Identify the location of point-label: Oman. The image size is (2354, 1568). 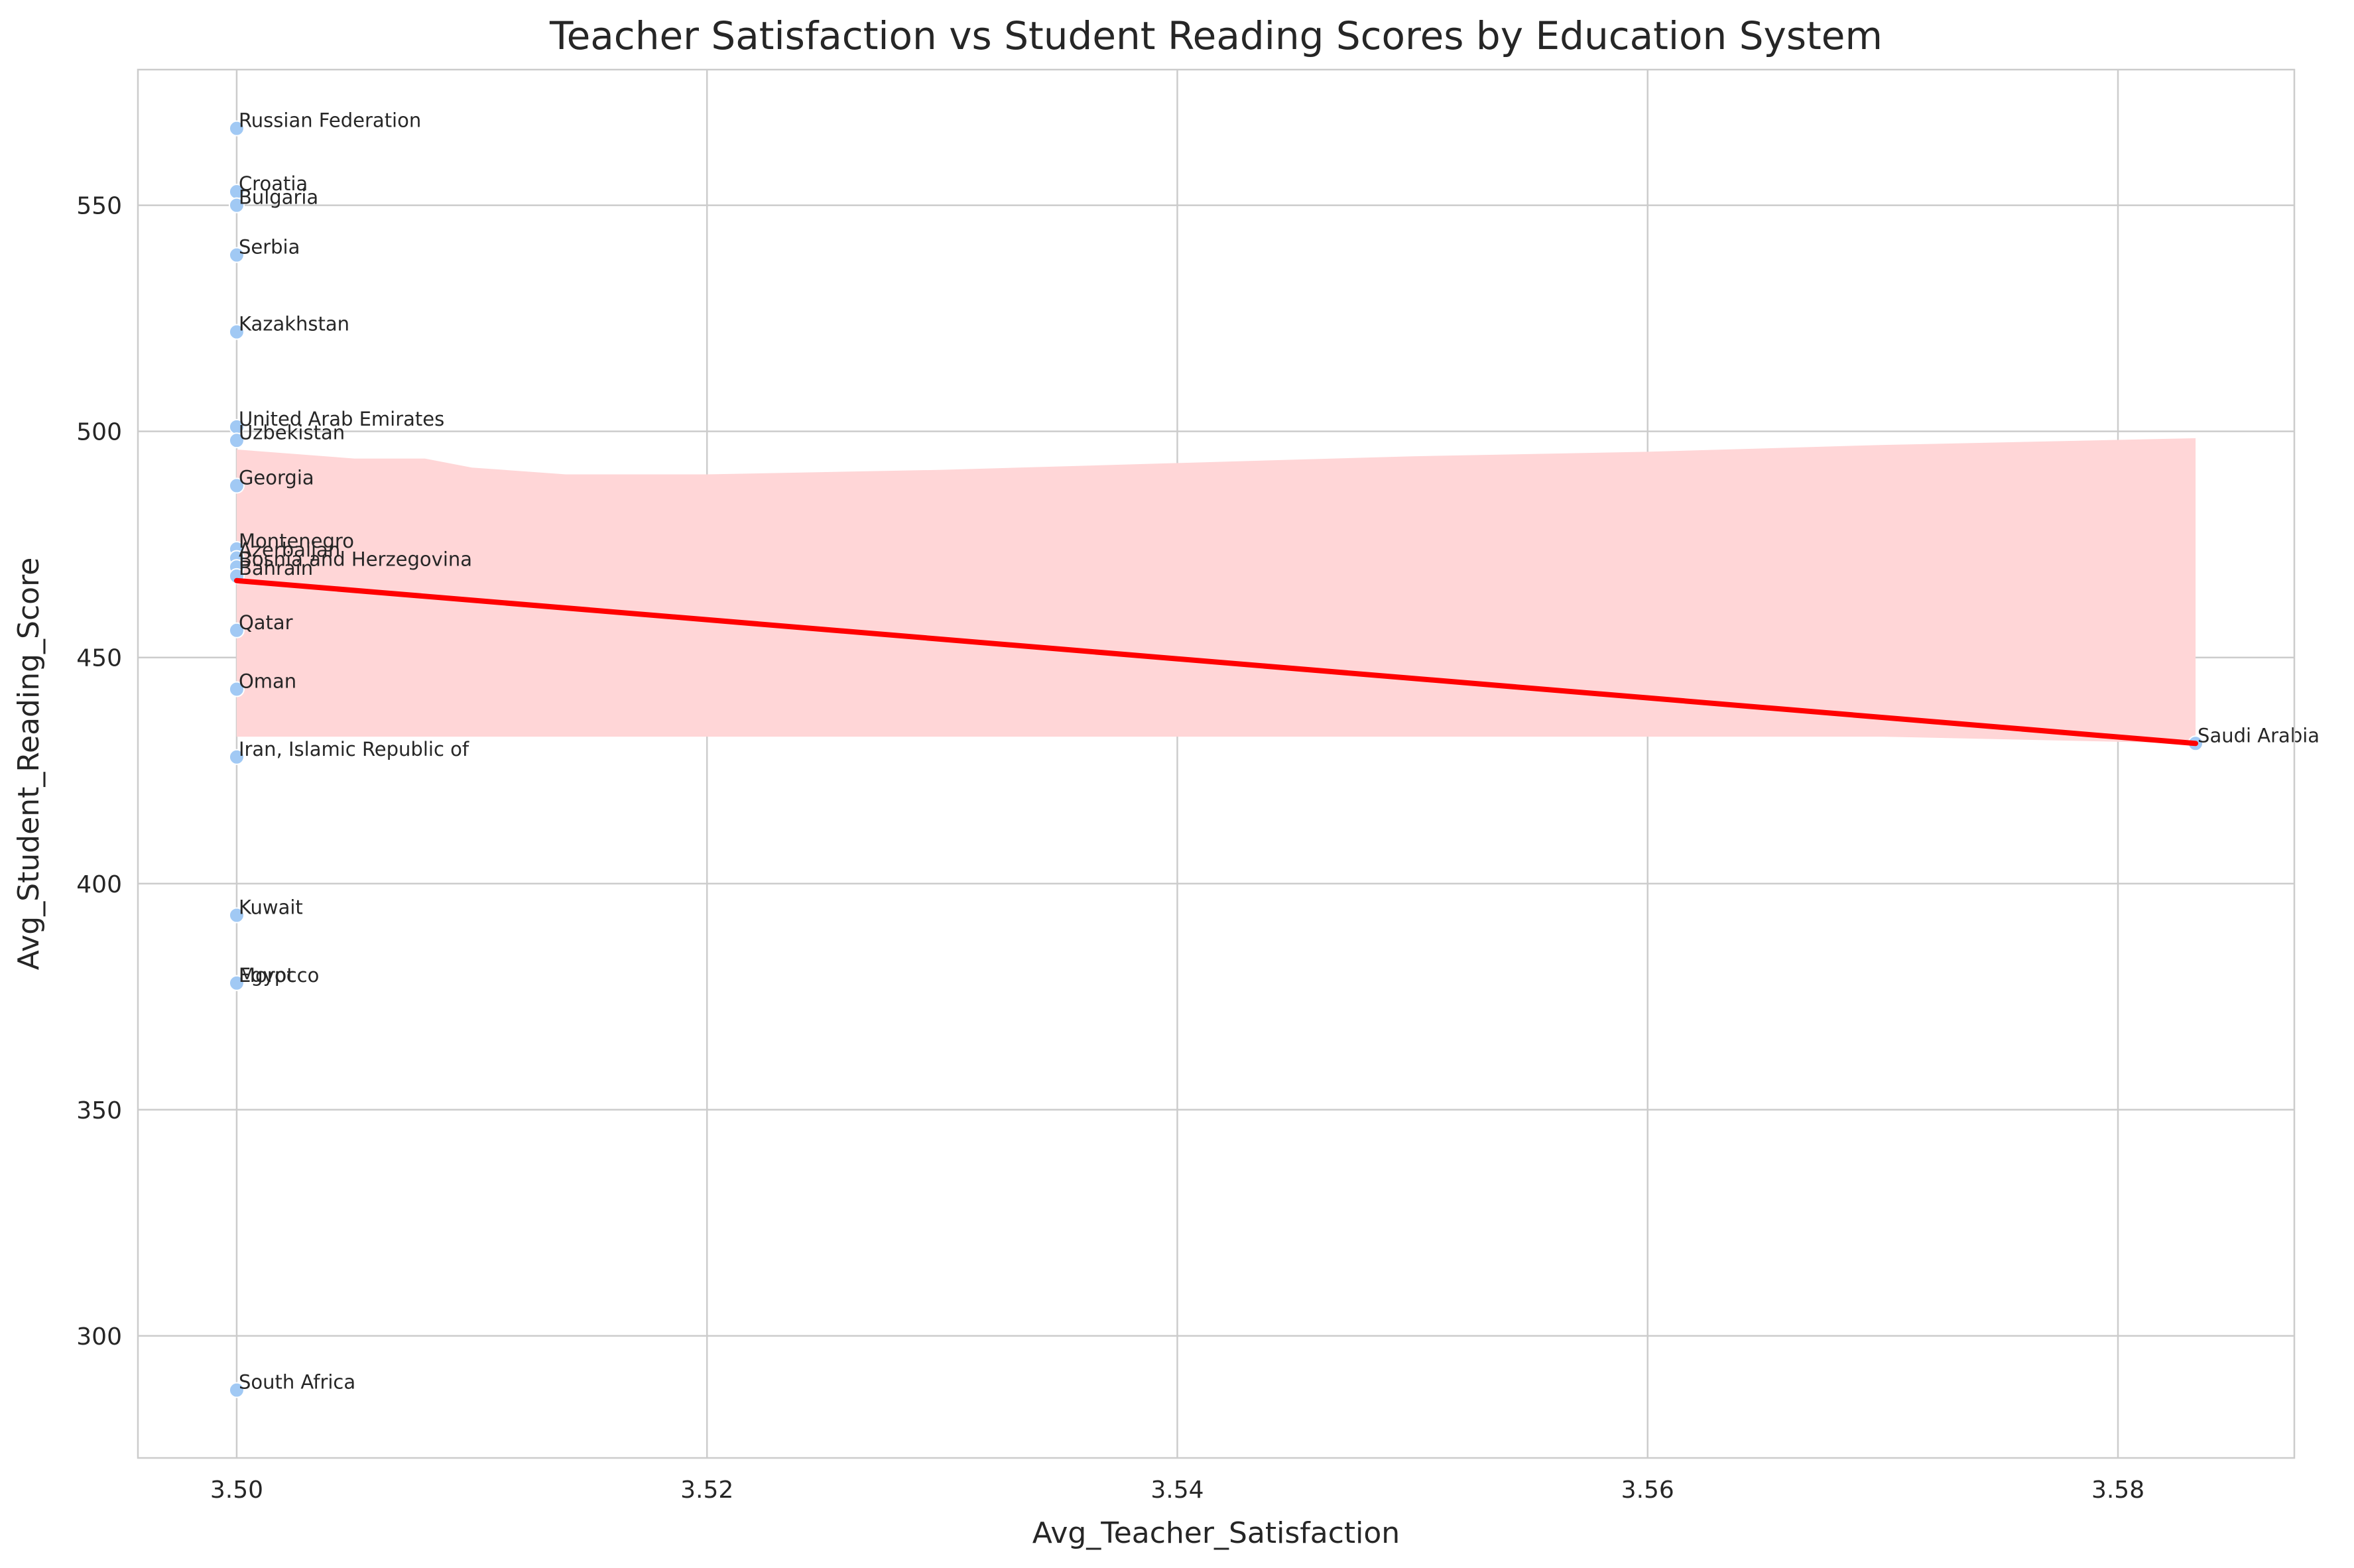
(267, 681).